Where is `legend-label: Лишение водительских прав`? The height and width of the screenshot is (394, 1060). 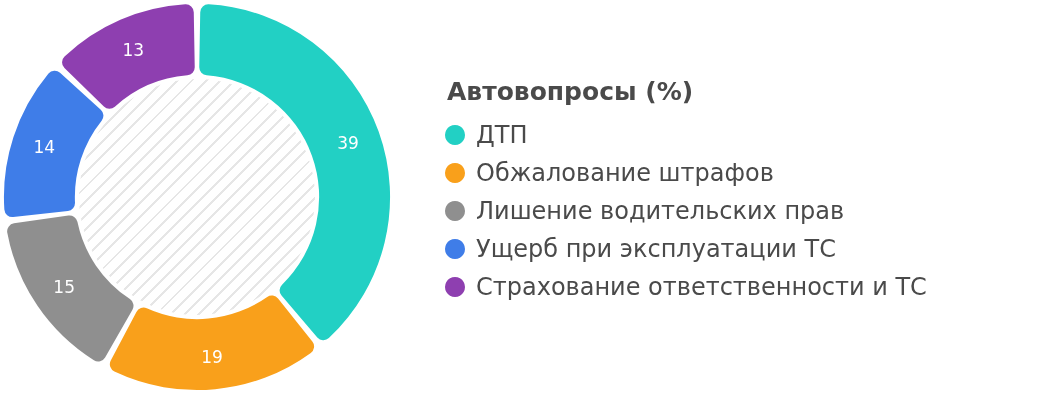 legend-label: Лишение водительских прав is located at coordinates (660, 211).